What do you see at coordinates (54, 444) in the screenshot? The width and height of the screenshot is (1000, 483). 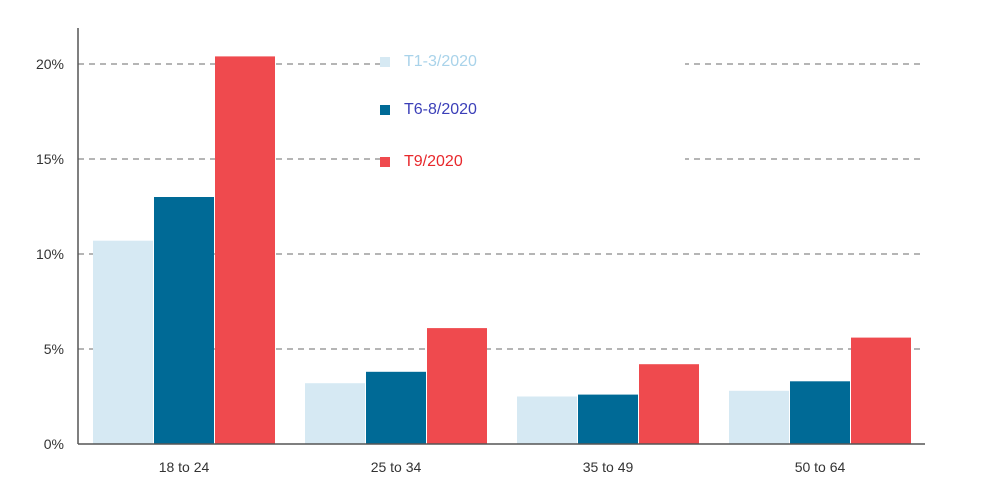 I see `y-tick-label: 0%` at bounding box center [54, 444].